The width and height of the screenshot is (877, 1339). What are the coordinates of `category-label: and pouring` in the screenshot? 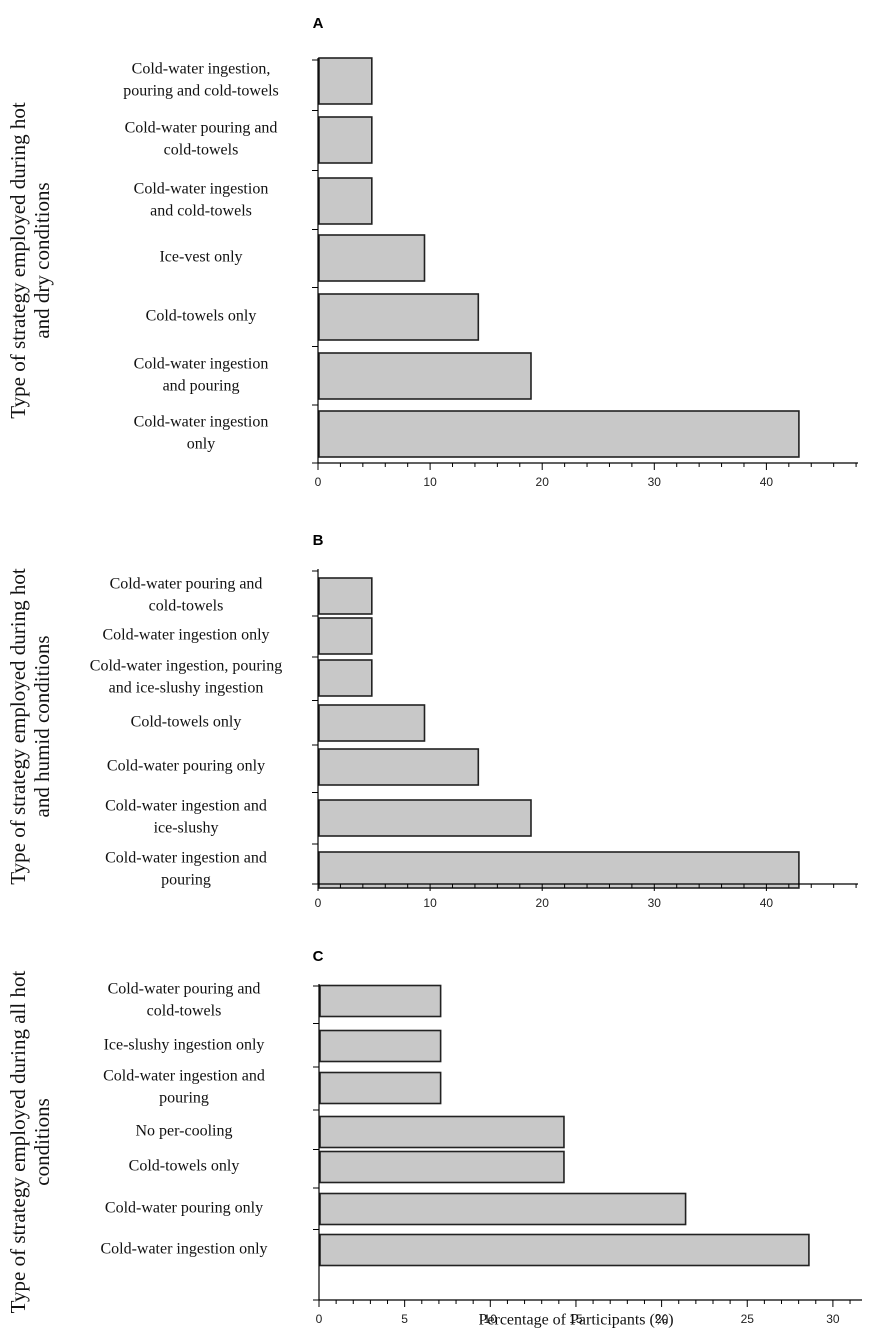 It's located at (201, 386).